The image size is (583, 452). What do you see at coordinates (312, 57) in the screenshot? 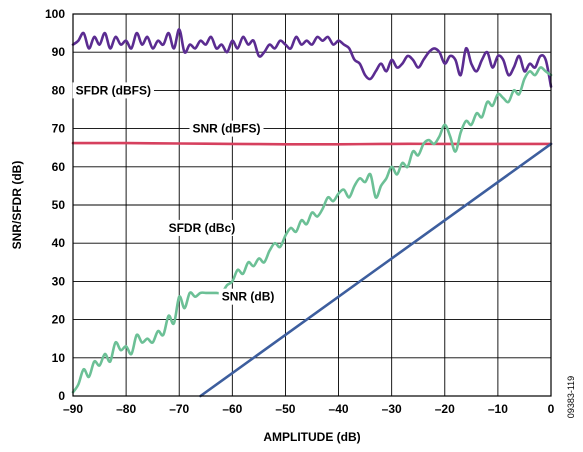
I see `sfdr-dbfs-line` at bounding box center [312, 57].